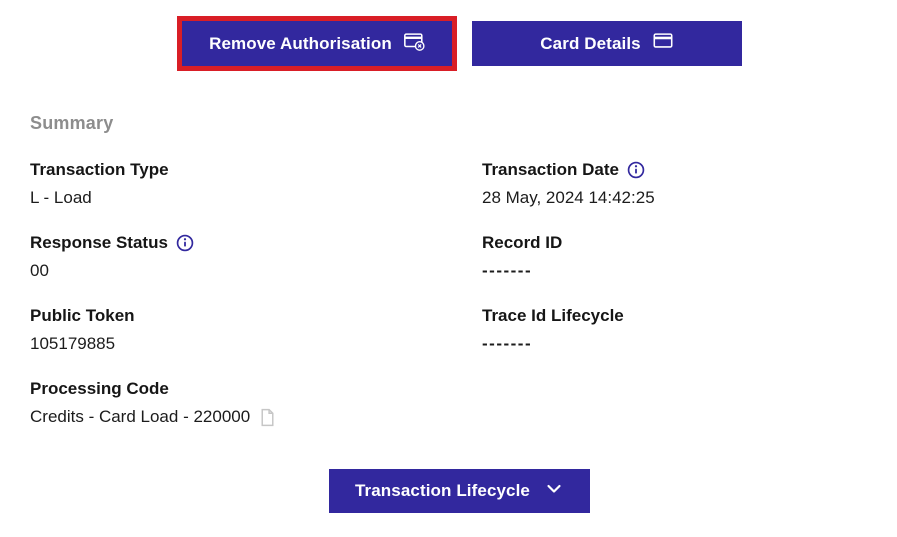 The height and width of the screenshot is (537, 897). What do you see at coordinates (256, 330) in the screenshot?
I see `field-public-token: Public Token 105179885` at bounding box center [256, 330].